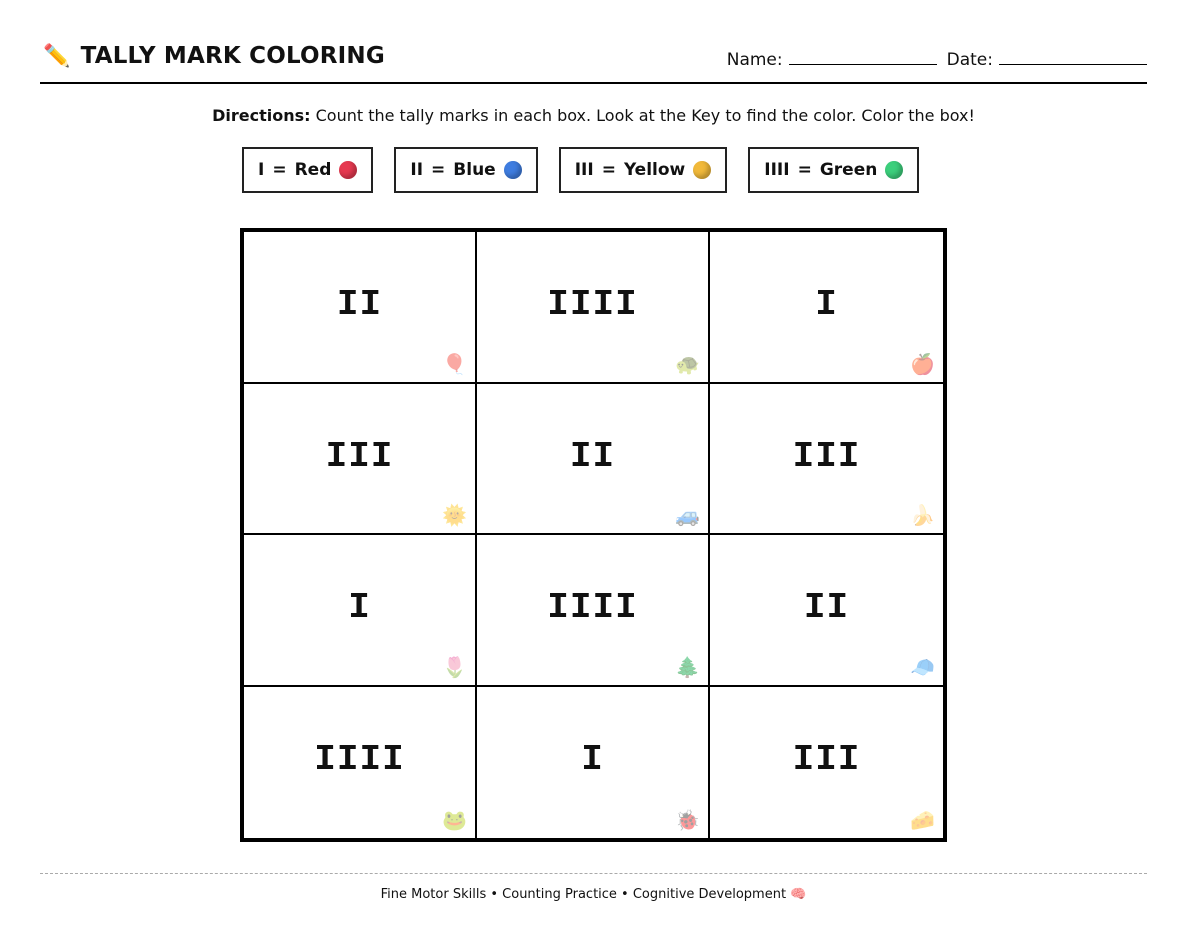  Describe the element at coordinates (922, 666) in the screenshot. I see `cap-icon: 🧢` at that location.